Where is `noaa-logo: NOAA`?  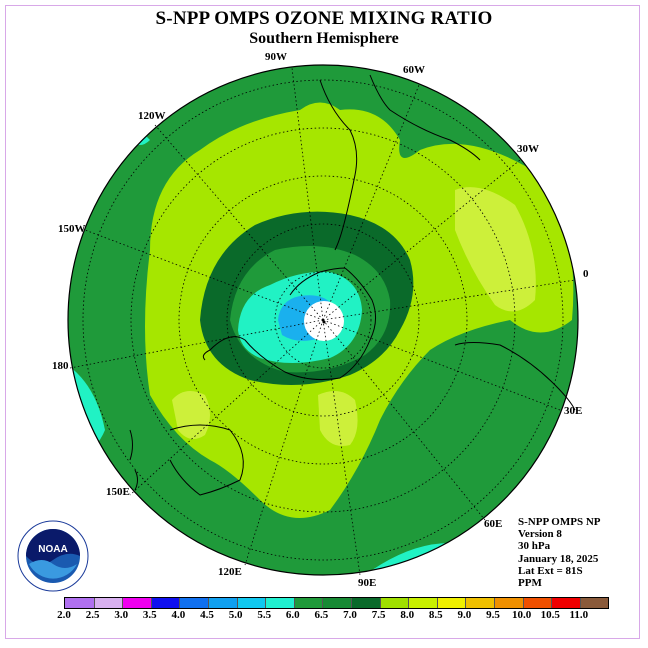 noaa-logo: NOAA is located at coordinates (53, 556).